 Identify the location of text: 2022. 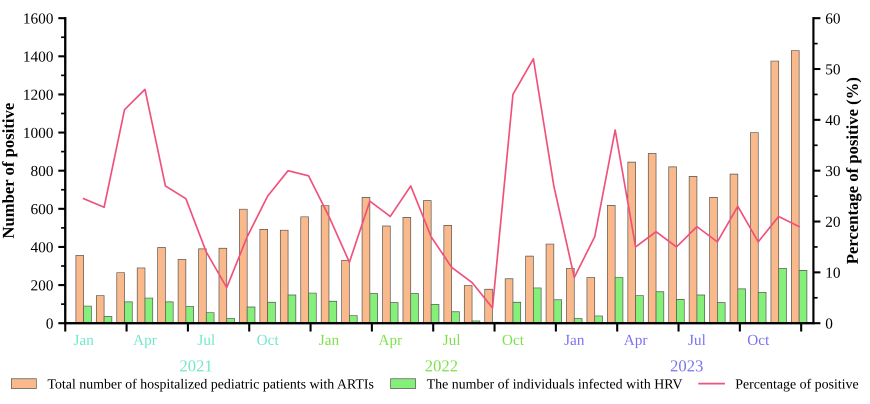
(441, 366).